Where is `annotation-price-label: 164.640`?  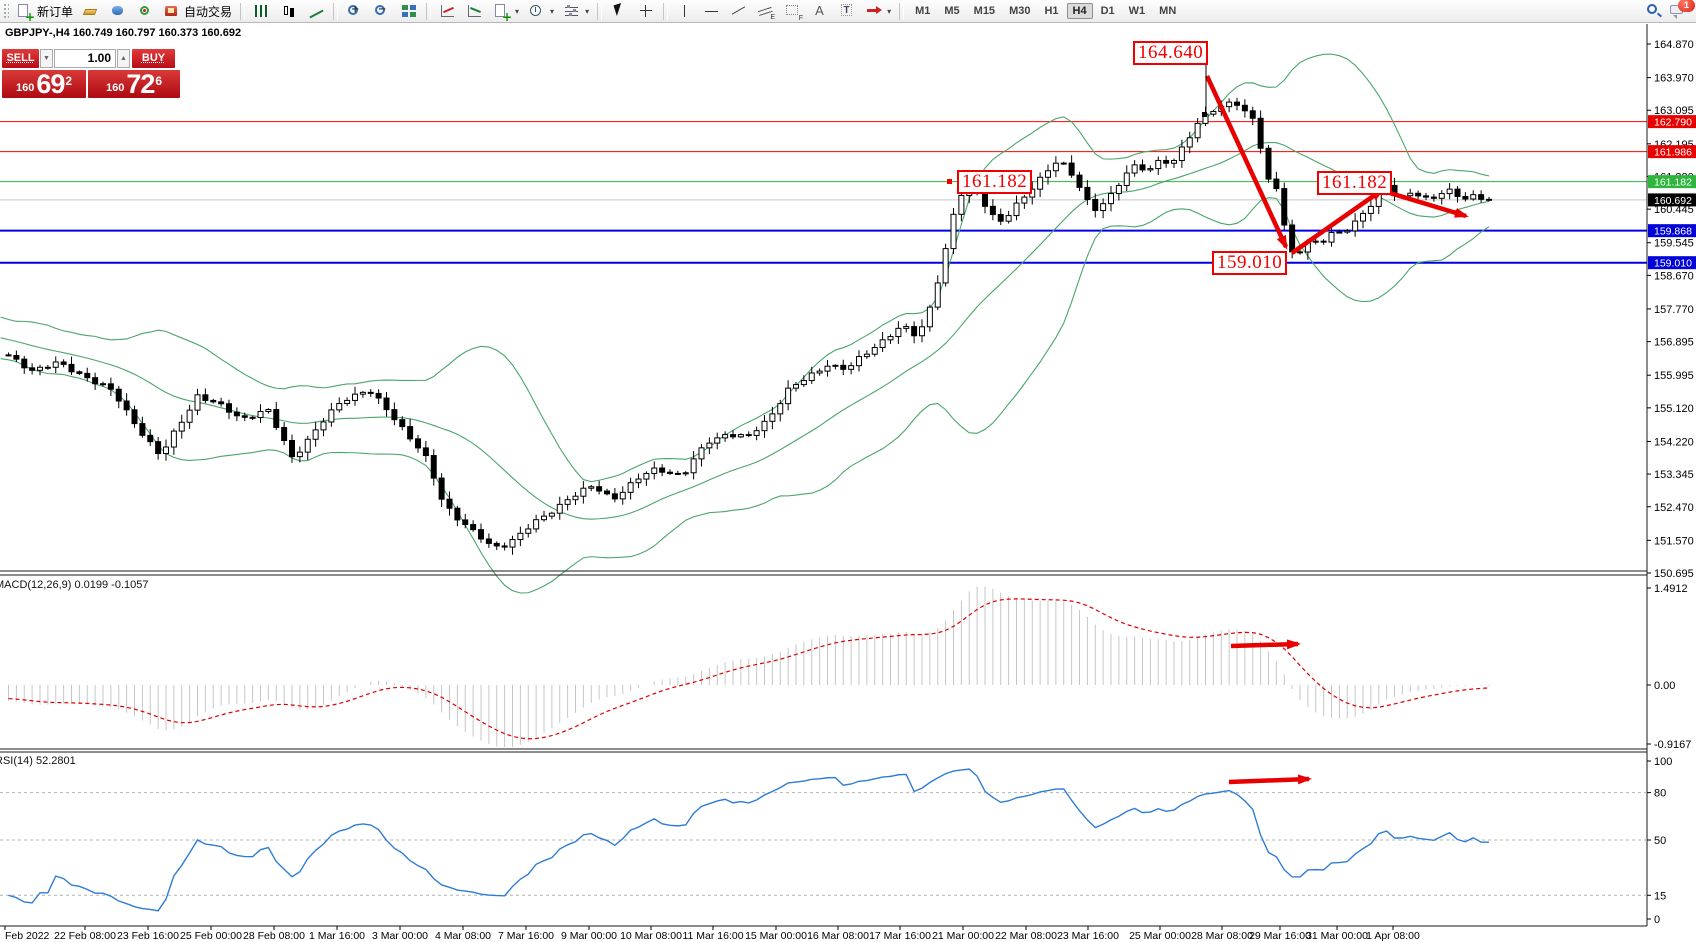 annotation-price-label: 164.640 is located at coordinates (1171, 53).